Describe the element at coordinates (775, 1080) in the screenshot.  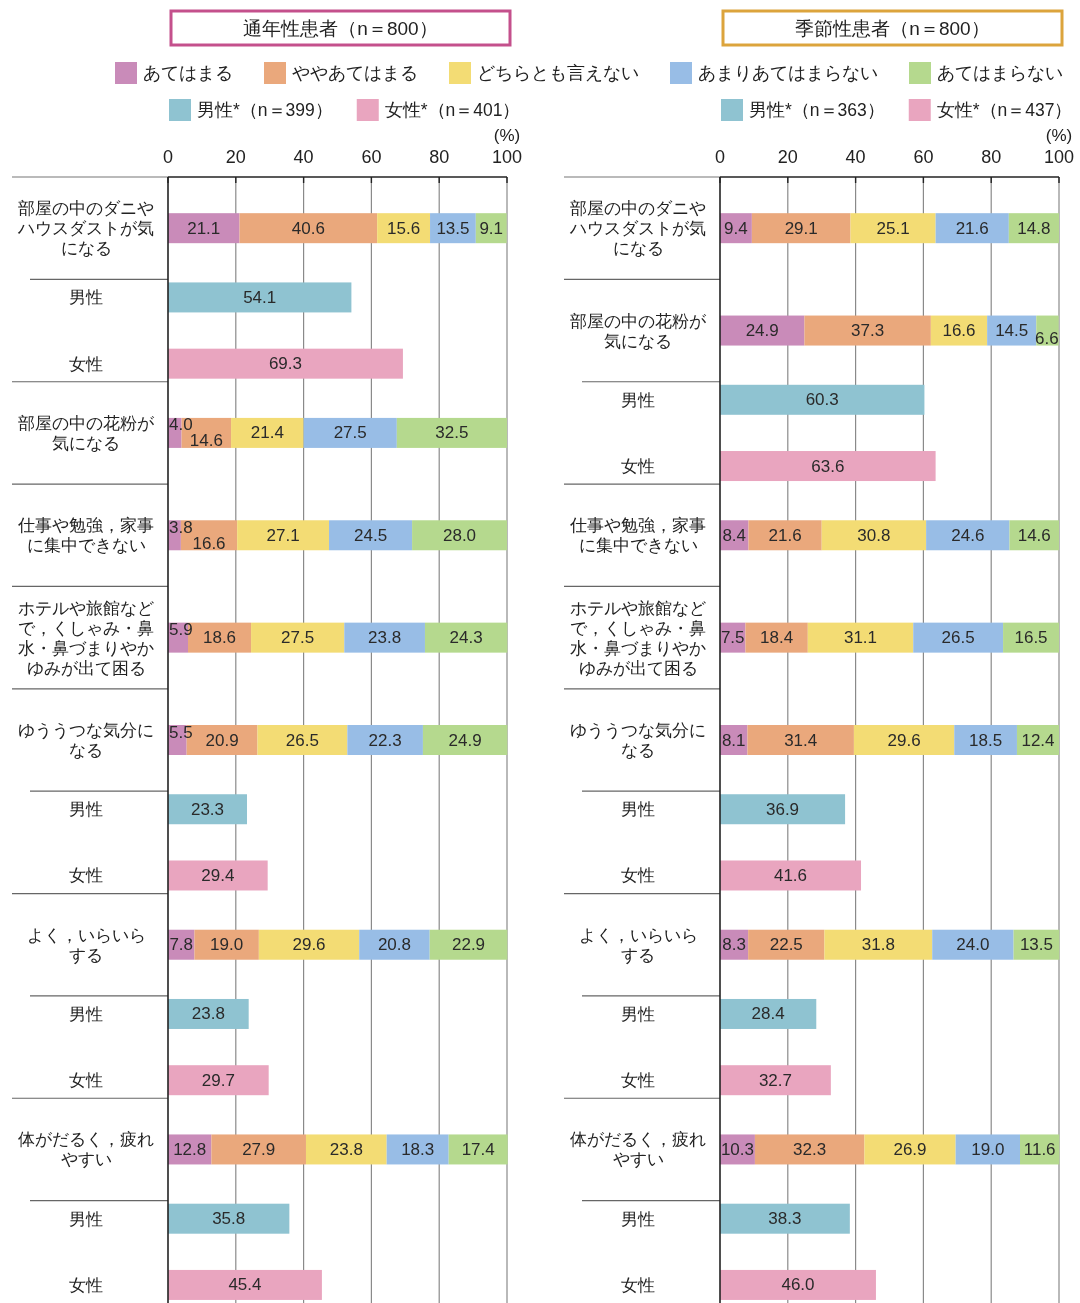
I see `data-label: 32.7` at that location.